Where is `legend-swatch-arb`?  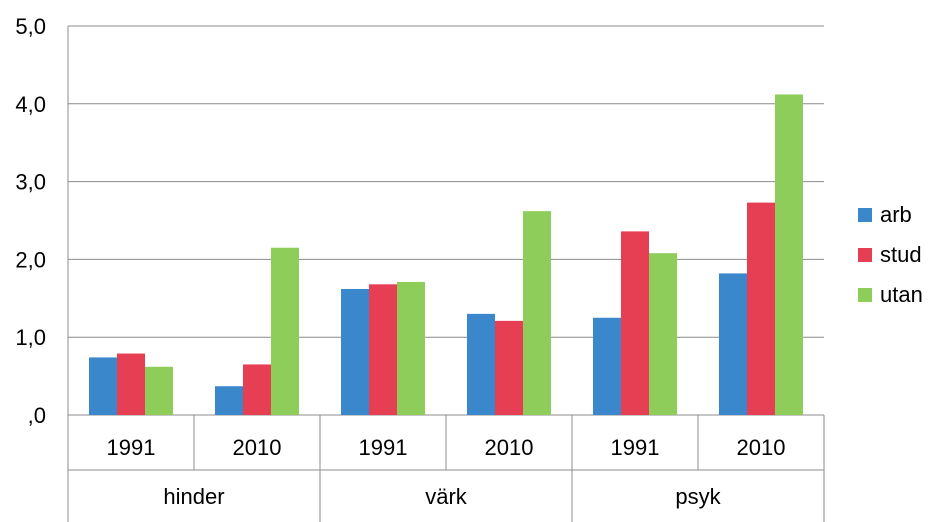
legend-swatch-arb is located at coordinates (865, 215).